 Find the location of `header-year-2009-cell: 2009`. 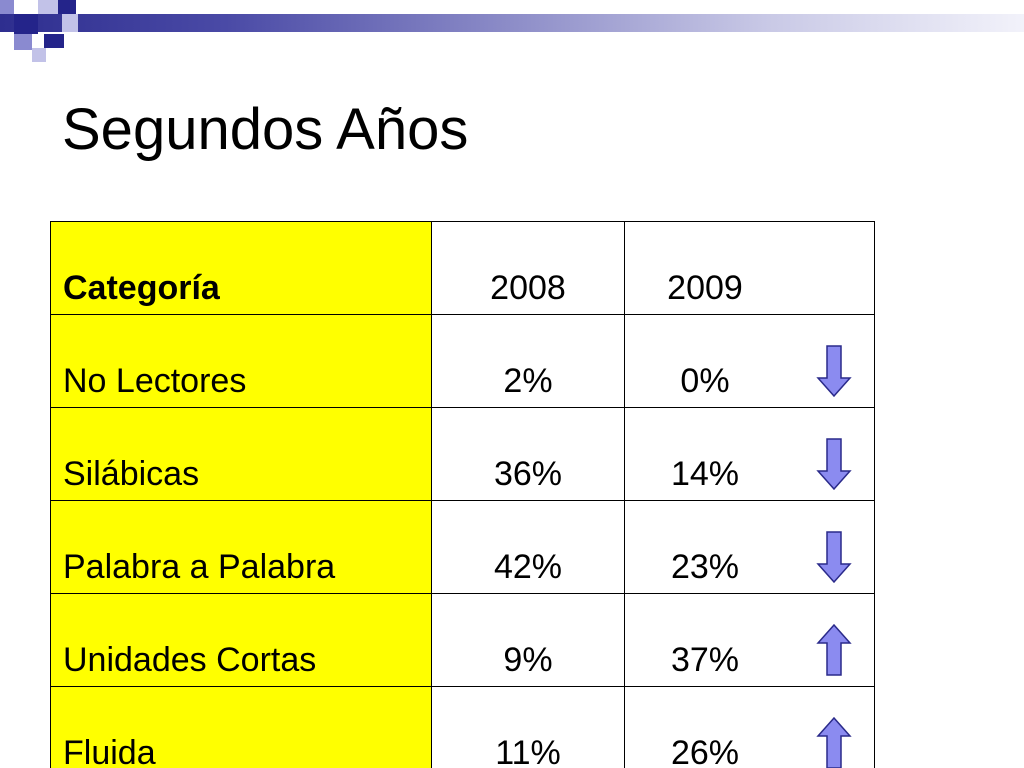

header-year-2009-cell: 2009 is located at coordinates (749, 268).